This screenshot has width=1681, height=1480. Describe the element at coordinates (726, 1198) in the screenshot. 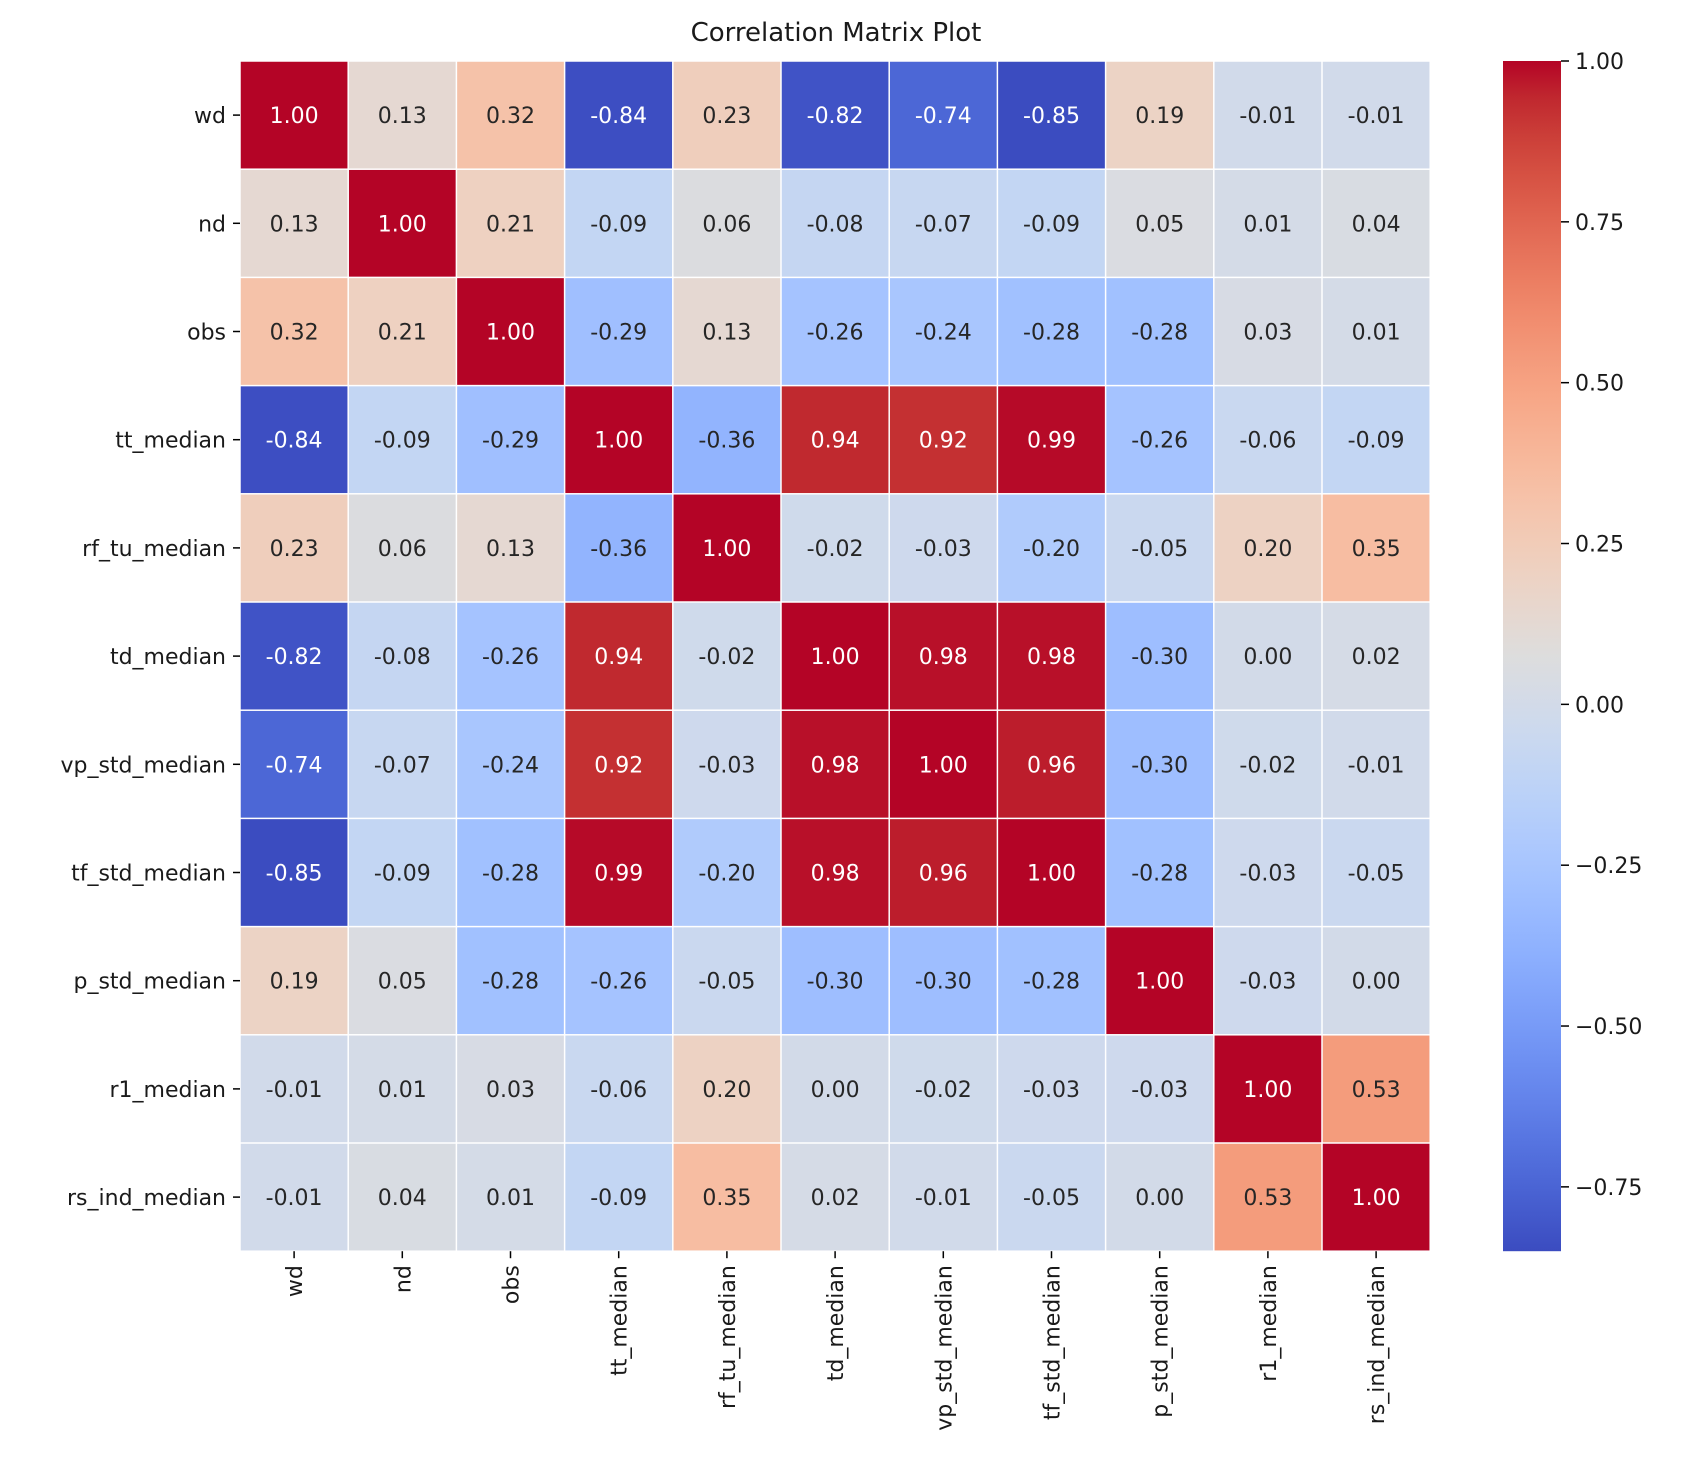

I see `cell-value-label: 0.35` at that location.